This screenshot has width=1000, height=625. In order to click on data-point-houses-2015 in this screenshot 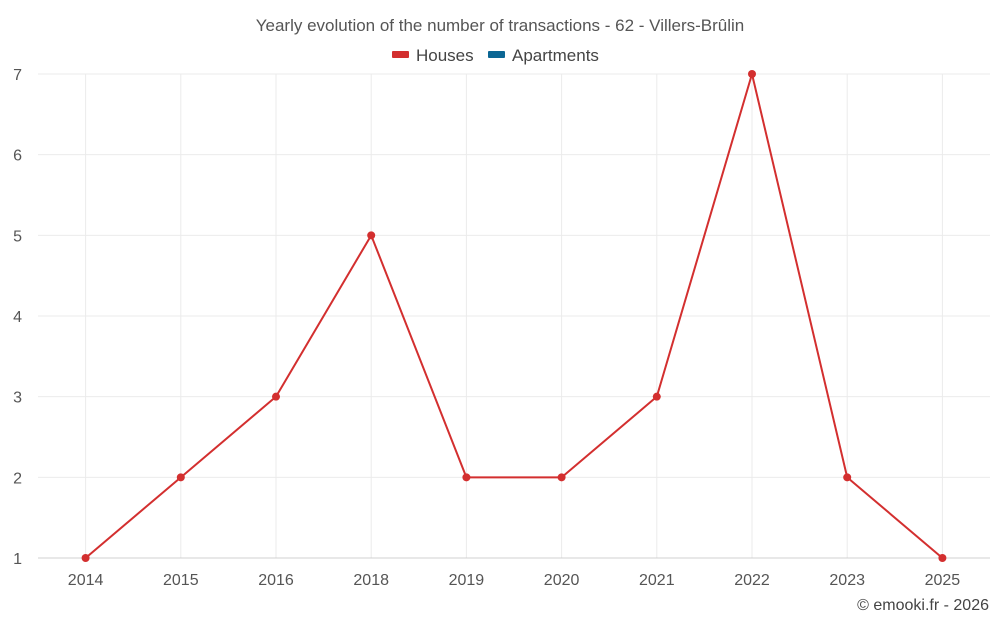, I will do `click(180, 477)`.